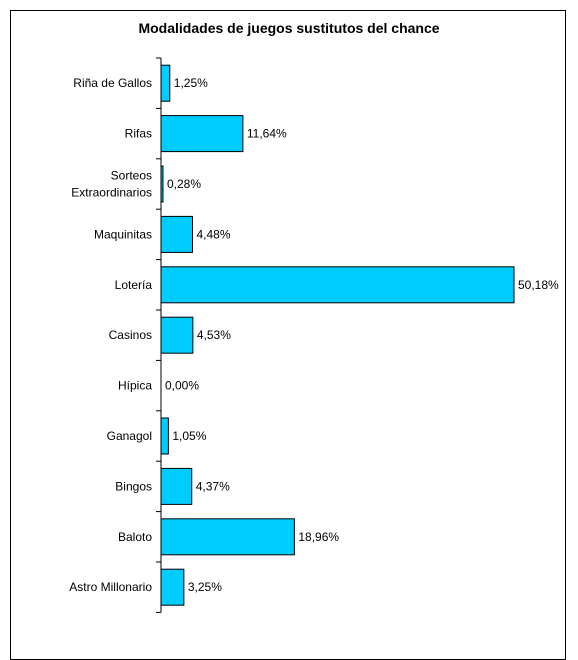 The width and height of the screenshot is (578, 660). Describe the element at coordinates (129, 436) in the screenshot. I see `category-label: Ganagol` at that location.